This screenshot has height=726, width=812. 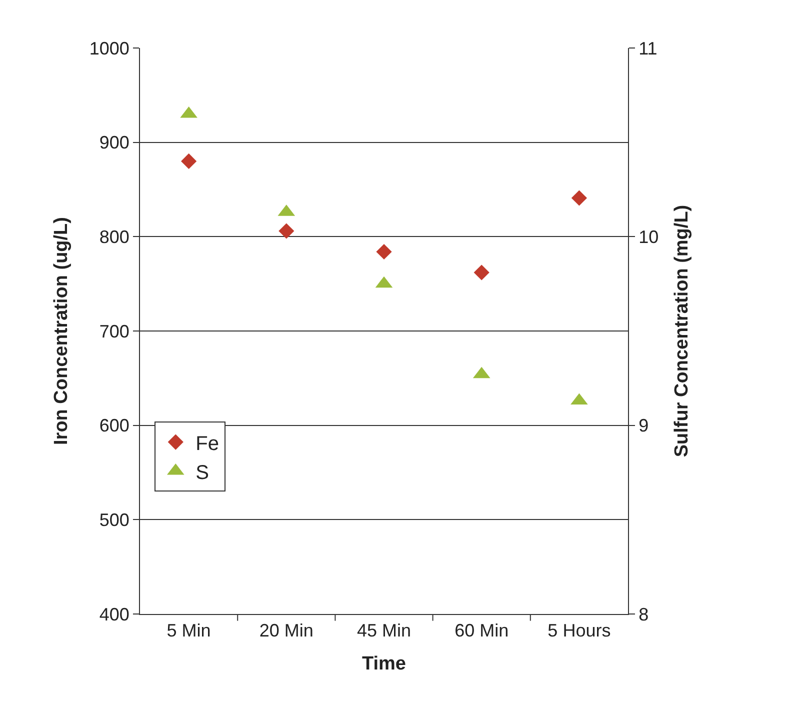 What do you see at coordinates (286, 630) in the screenshot?
I see `x-tick-label: 20 Min` at bounding box center [286, 630].